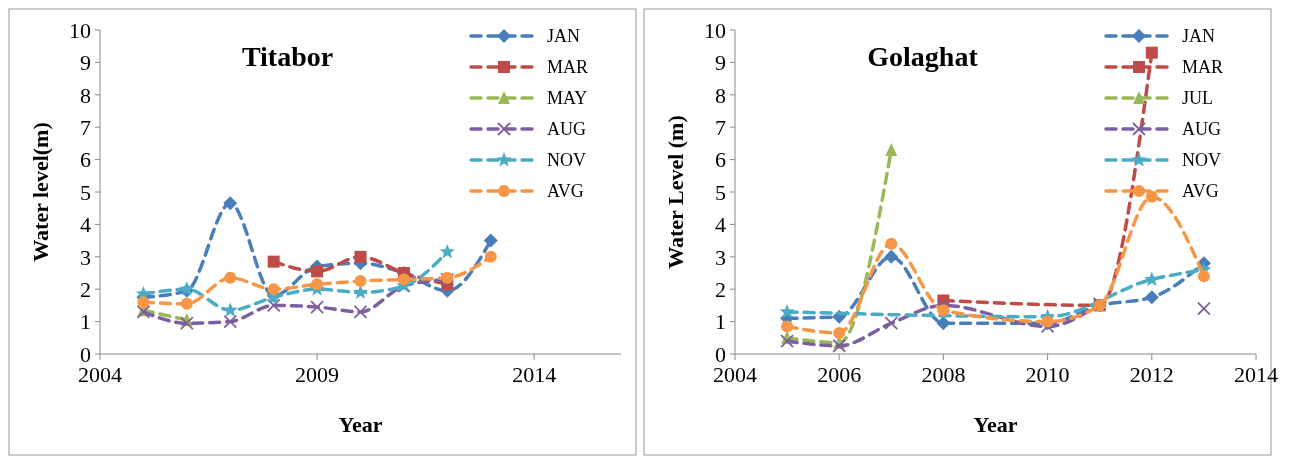 This screenshot has height=470, width=1289. I want to click on x-tick-label: 2006, so click(839, 374).